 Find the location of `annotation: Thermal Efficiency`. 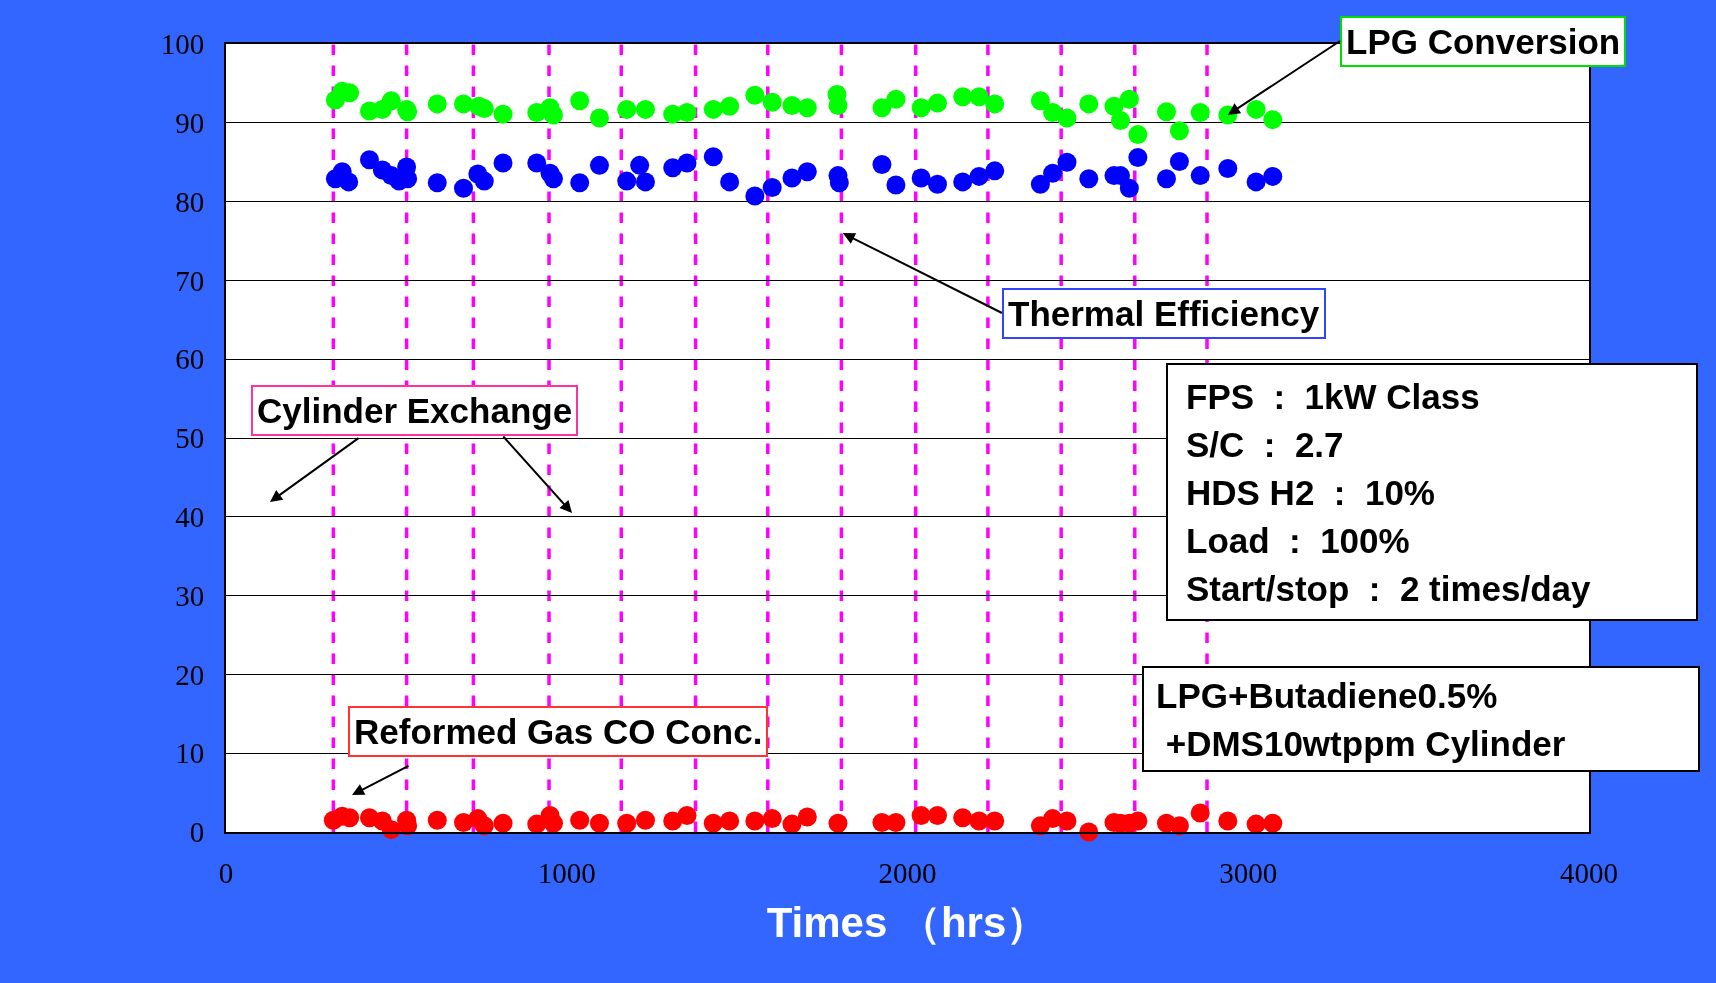

annotation: Thermal Efficiency is located at coordinates (1164, 313).